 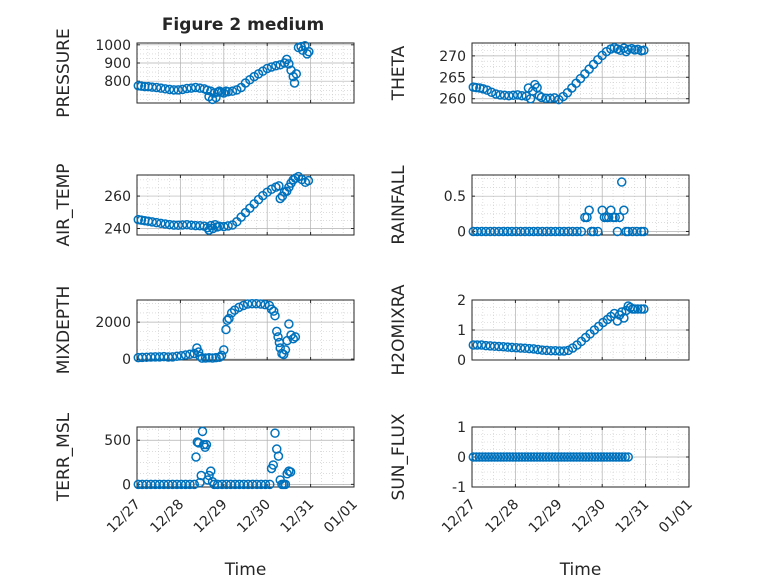 I want to click on y-axis-label: PRESSURE, so click(x=64, y=72).